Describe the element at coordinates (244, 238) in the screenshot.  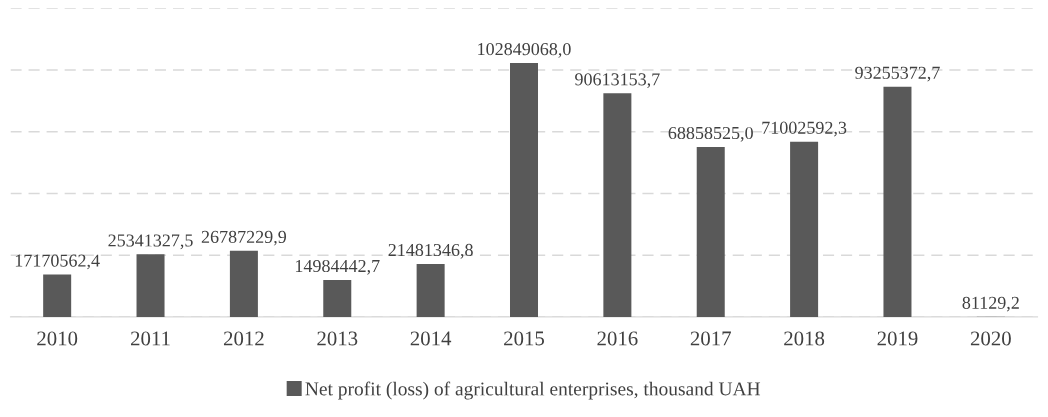
I see `data-label: 26787229,9` at that location.